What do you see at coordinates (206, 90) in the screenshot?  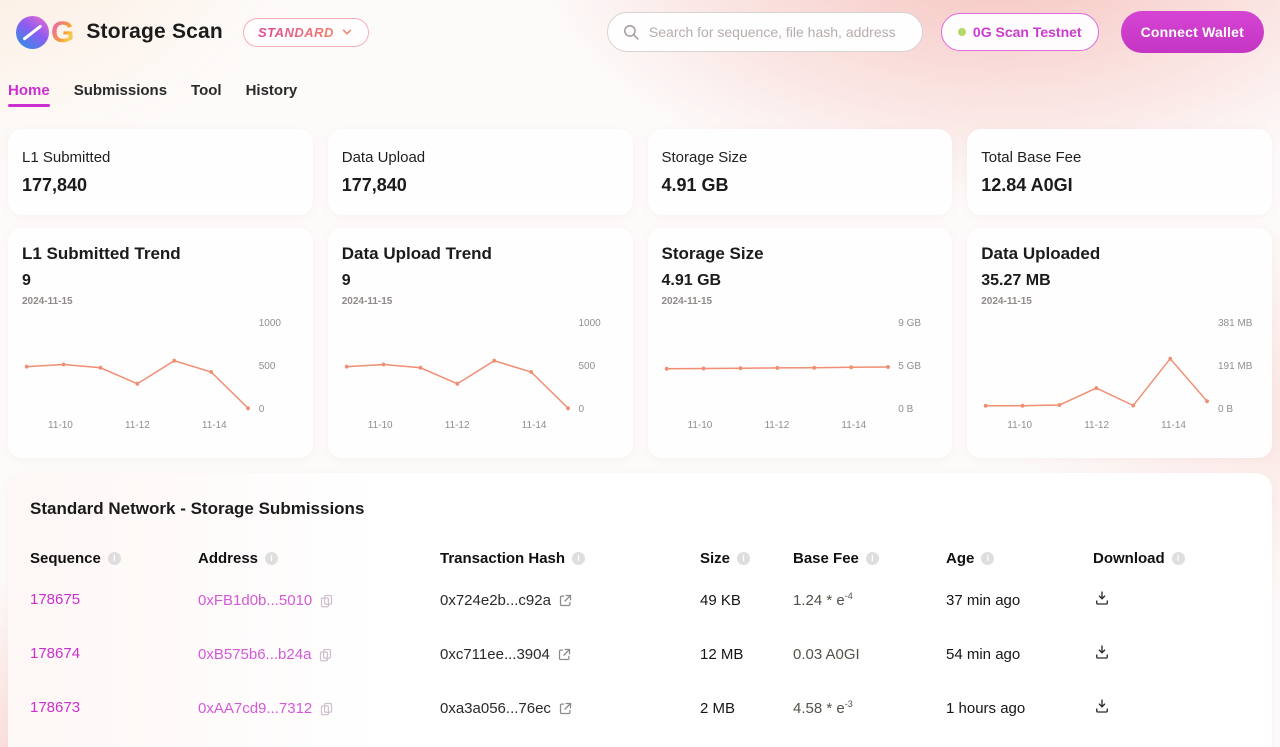 I see `tab-tool: Tool` at bounding box center [206, 90].